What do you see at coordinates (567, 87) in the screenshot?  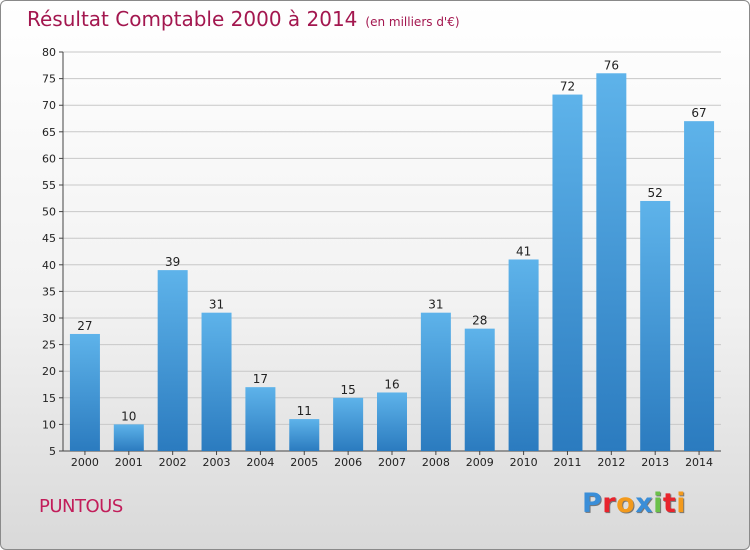 I see `data-label-2011: 72` at bounding box center [567, 87].